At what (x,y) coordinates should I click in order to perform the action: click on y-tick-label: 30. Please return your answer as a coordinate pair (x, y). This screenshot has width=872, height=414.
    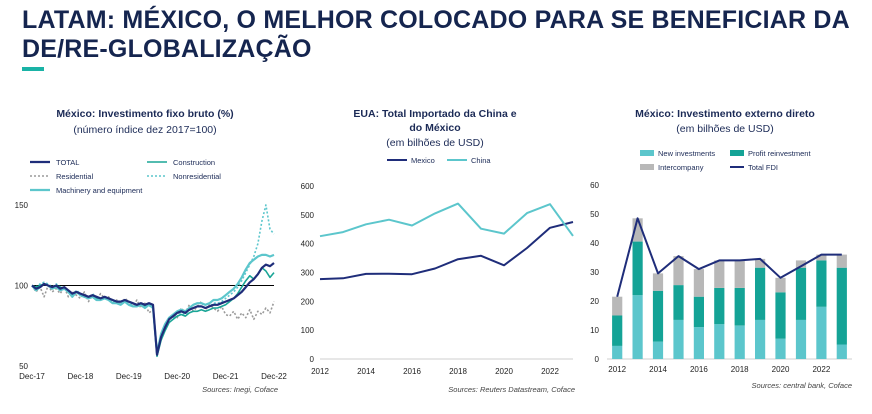
    Looking at the image, I should click on (594, 272).